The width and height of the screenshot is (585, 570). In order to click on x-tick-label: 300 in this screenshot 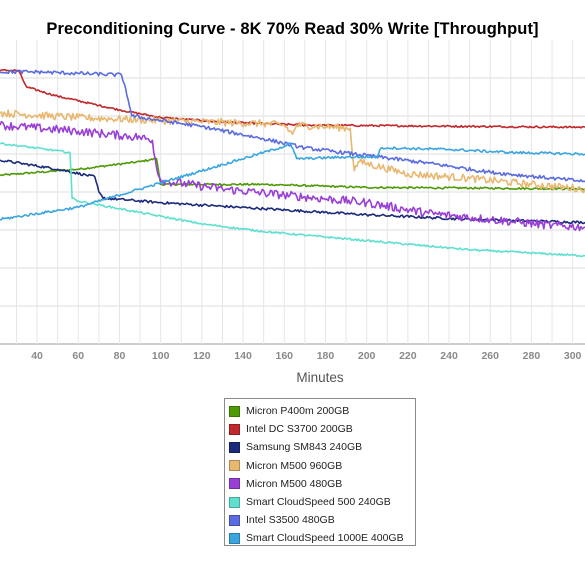, I will do `click(573, 356)`.